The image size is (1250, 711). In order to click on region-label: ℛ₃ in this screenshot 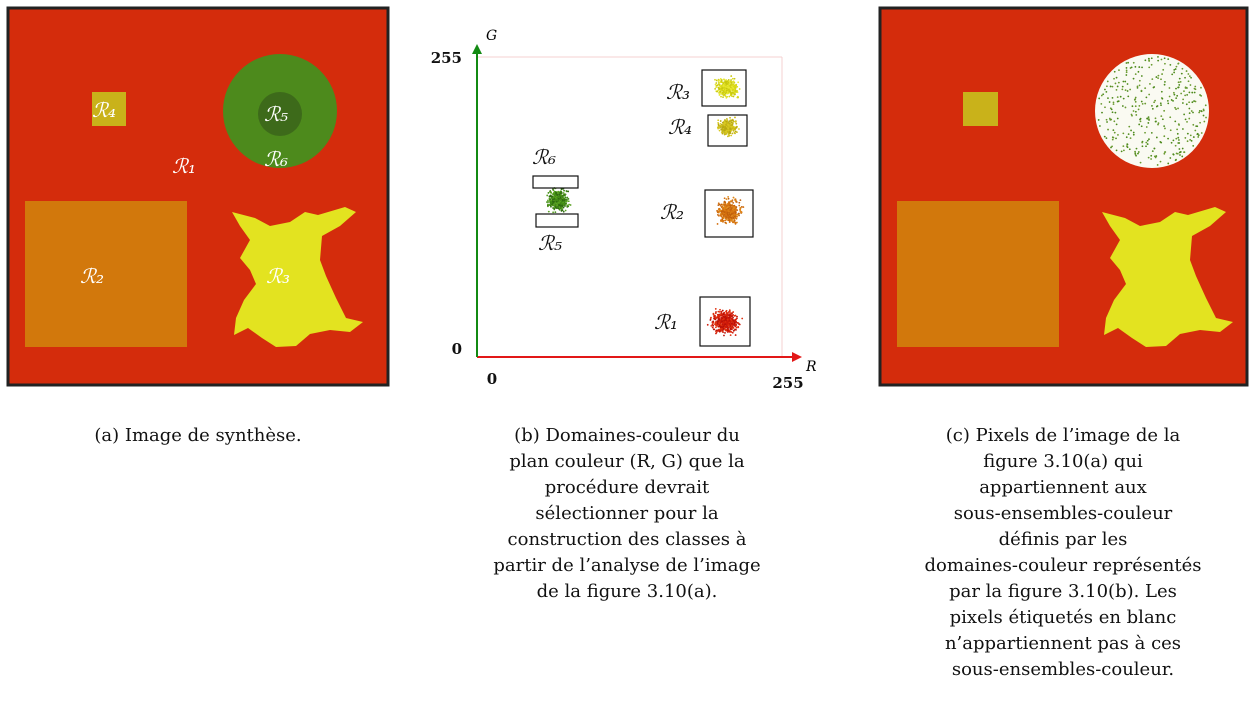, I will do `click(278, 276)`.